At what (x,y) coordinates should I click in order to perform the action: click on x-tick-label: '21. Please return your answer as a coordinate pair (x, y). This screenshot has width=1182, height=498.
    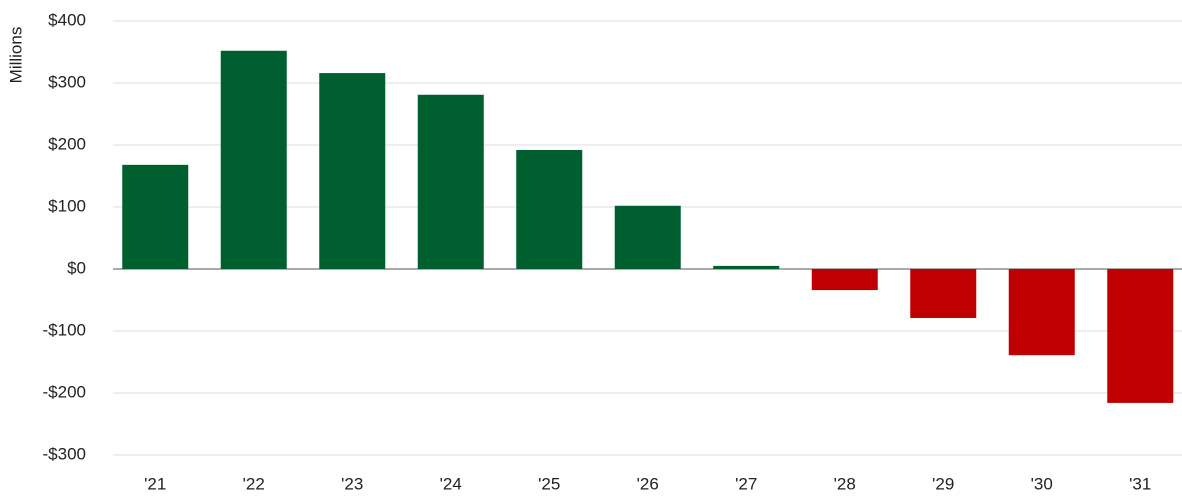
    Looking at the image, I should click on (155, 483).